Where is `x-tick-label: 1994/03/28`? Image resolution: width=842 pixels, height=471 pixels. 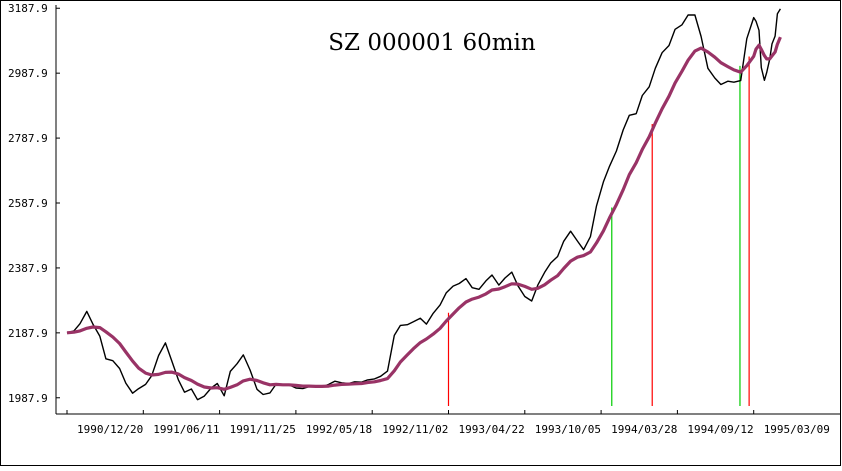 x-tick-label: 1994/03/28 is located at coordinates (644, 429).